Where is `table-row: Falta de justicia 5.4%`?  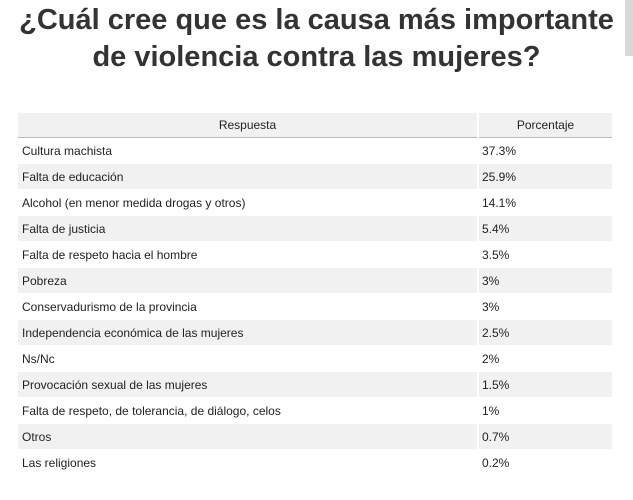 table-row: Falta de justicia 5.4% is located at coordinates (315, 228).